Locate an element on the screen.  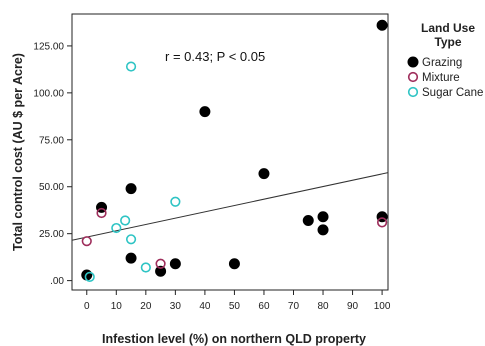
legend-label-mixture: Mixture is located at coordinates (441, 78).